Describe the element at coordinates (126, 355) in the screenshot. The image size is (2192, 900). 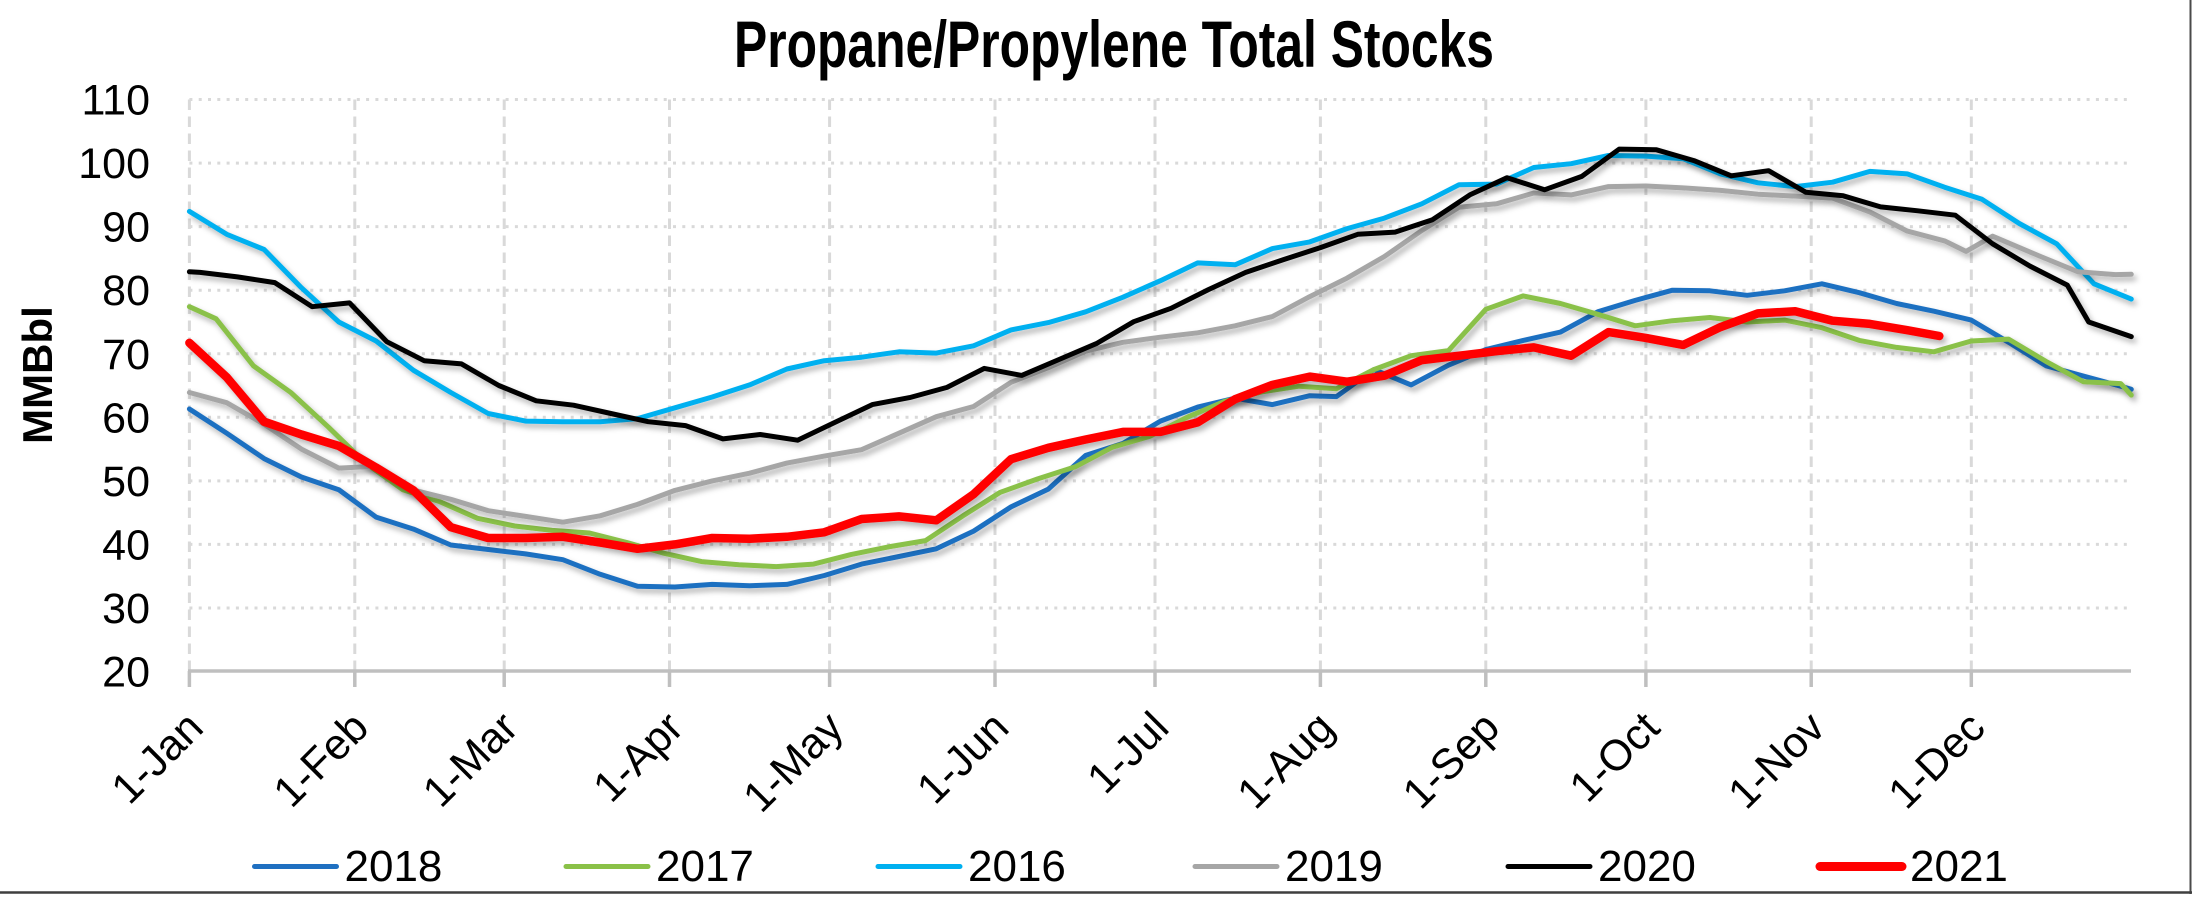
I see `svg-text: 70` at that location.